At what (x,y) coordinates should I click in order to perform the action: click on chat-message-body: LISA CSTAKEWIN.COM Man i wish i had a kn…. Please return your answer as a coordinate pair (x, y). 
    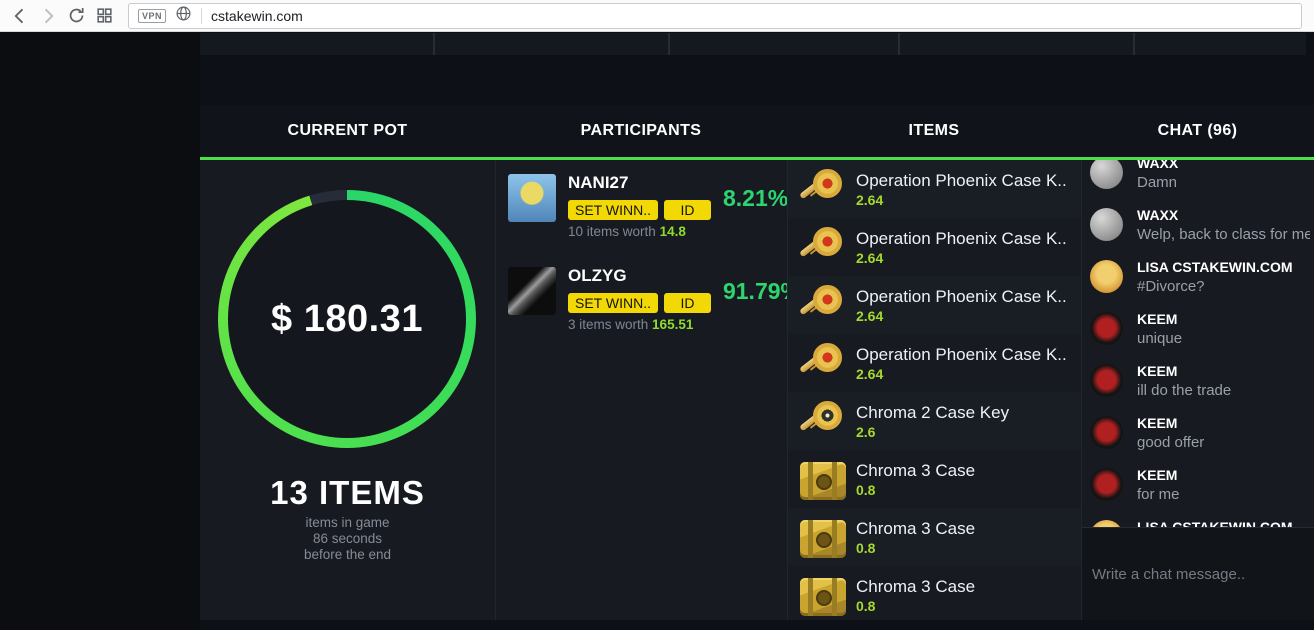
    Looking at the image, I should click on (1215, 522).